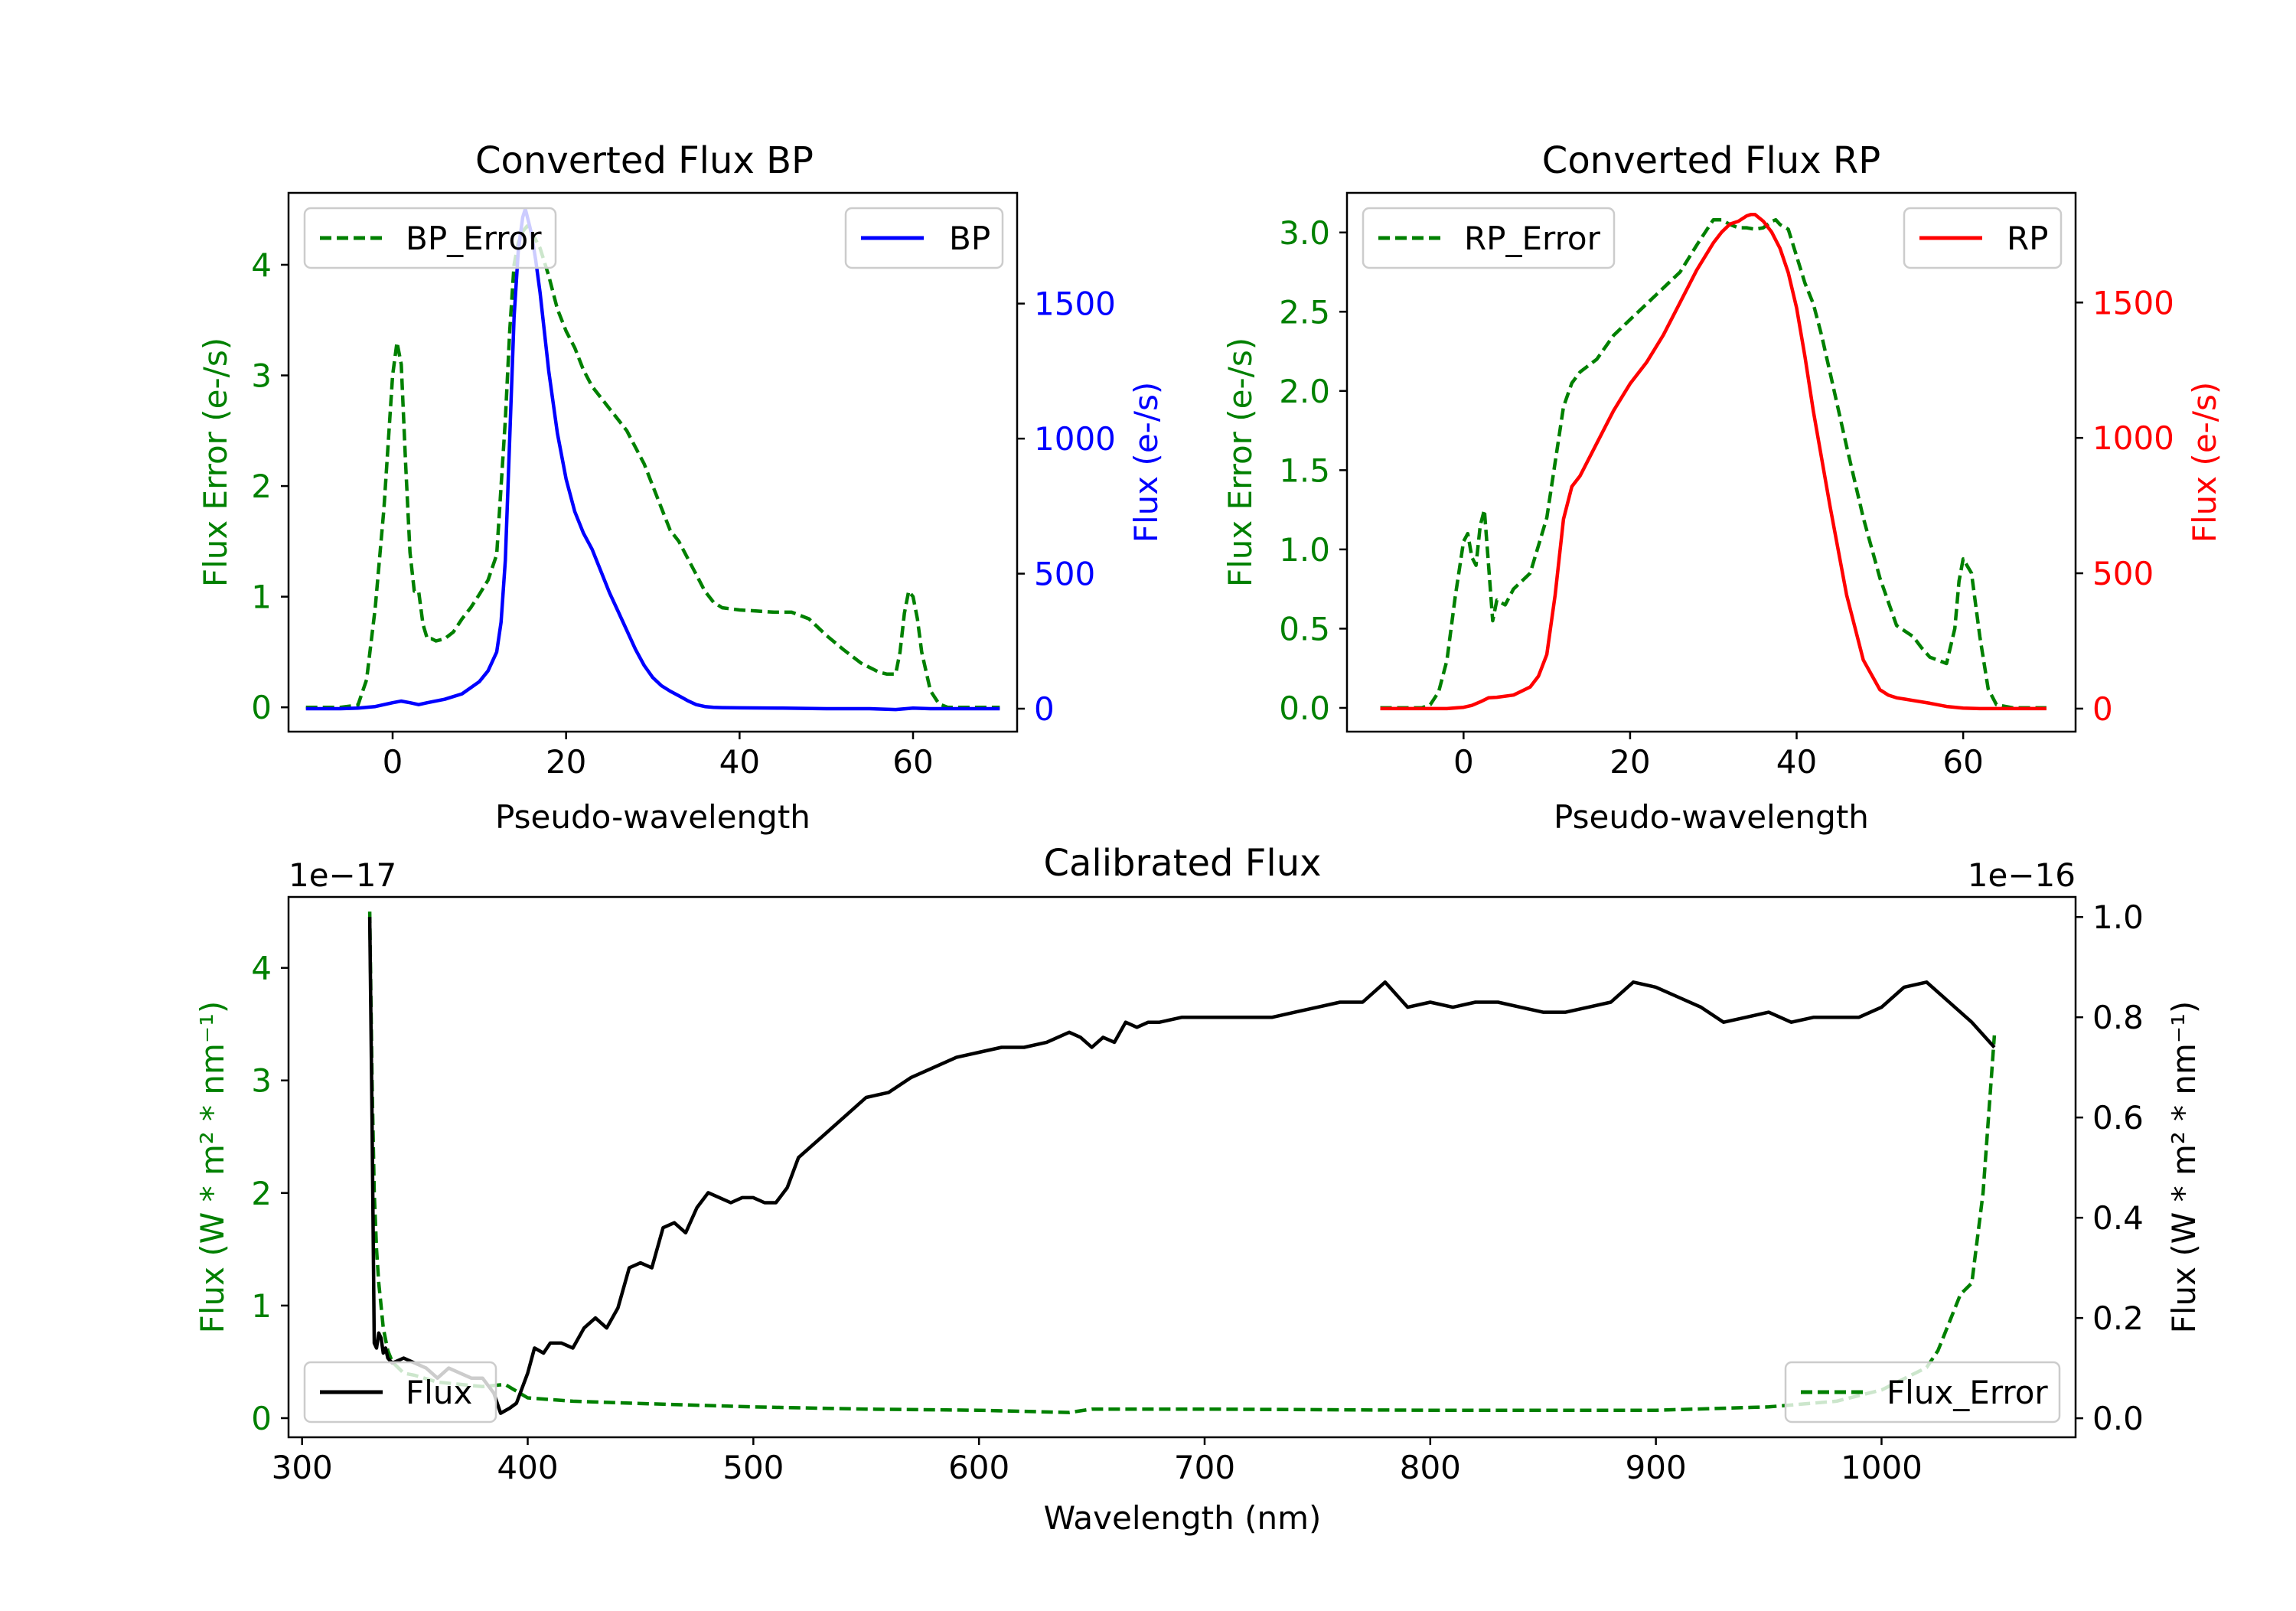  Describe the element at coordinates (2204, 462) in the screenshot. I see `rp-ylabel-right: Flux (e-/s)` at that location.